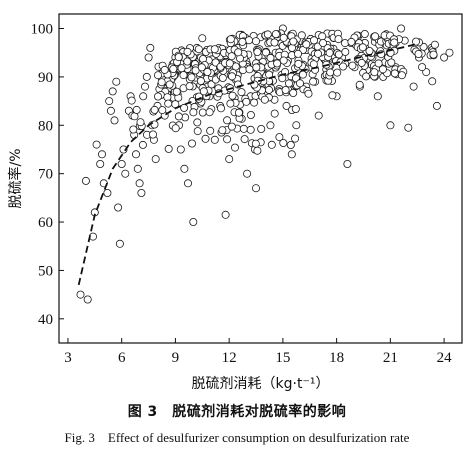 The height and width of the screenshot is (451, 474). I want to click on x-tick-label: 6, so click(122, 358).